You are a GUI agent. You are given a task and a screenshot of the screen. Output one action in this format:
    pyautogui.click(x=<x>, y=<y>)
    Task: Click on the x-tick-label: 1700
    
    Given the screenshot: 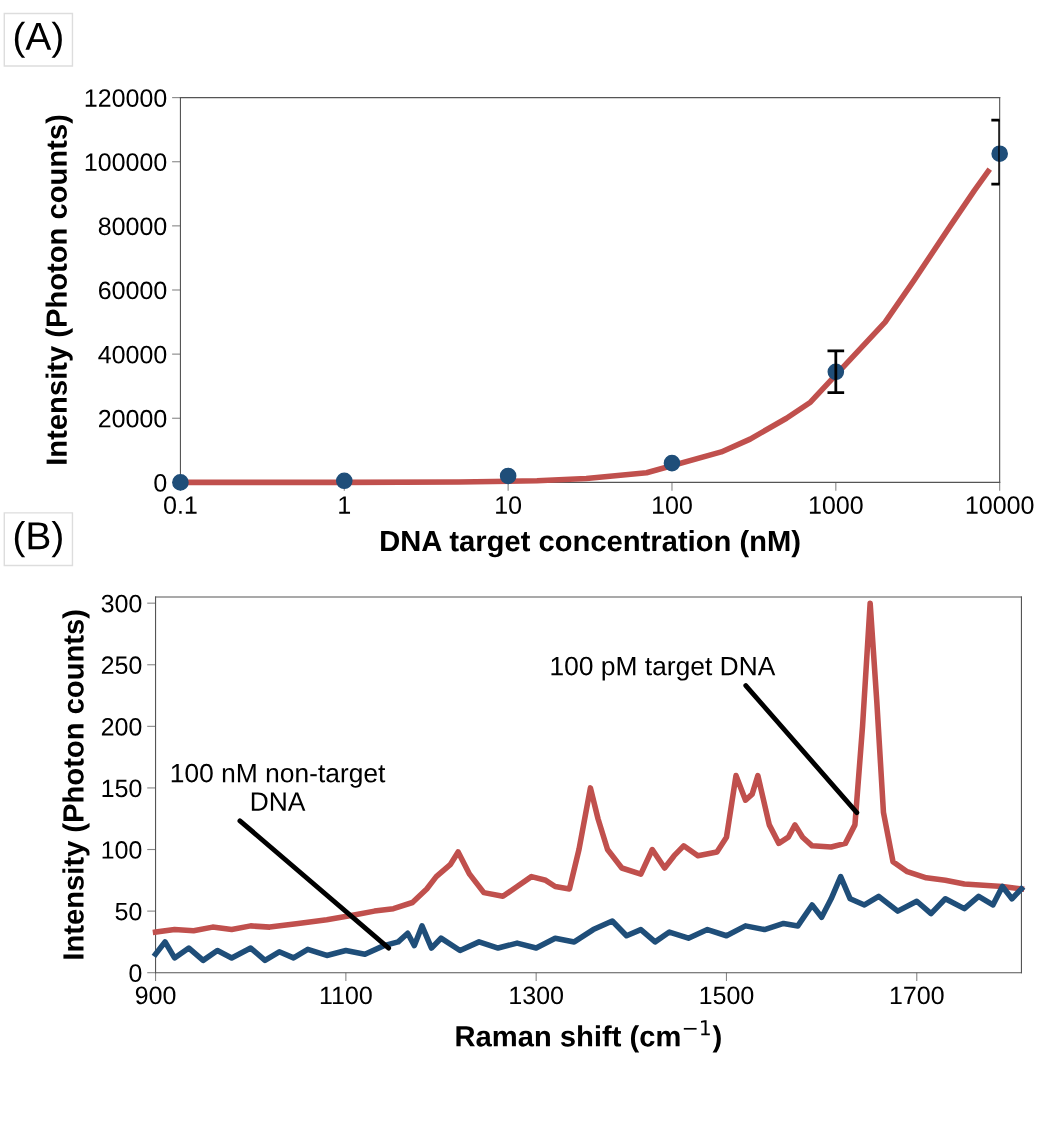 What is the action you would take?
    pyautogui.click(x=917, y=995)
    